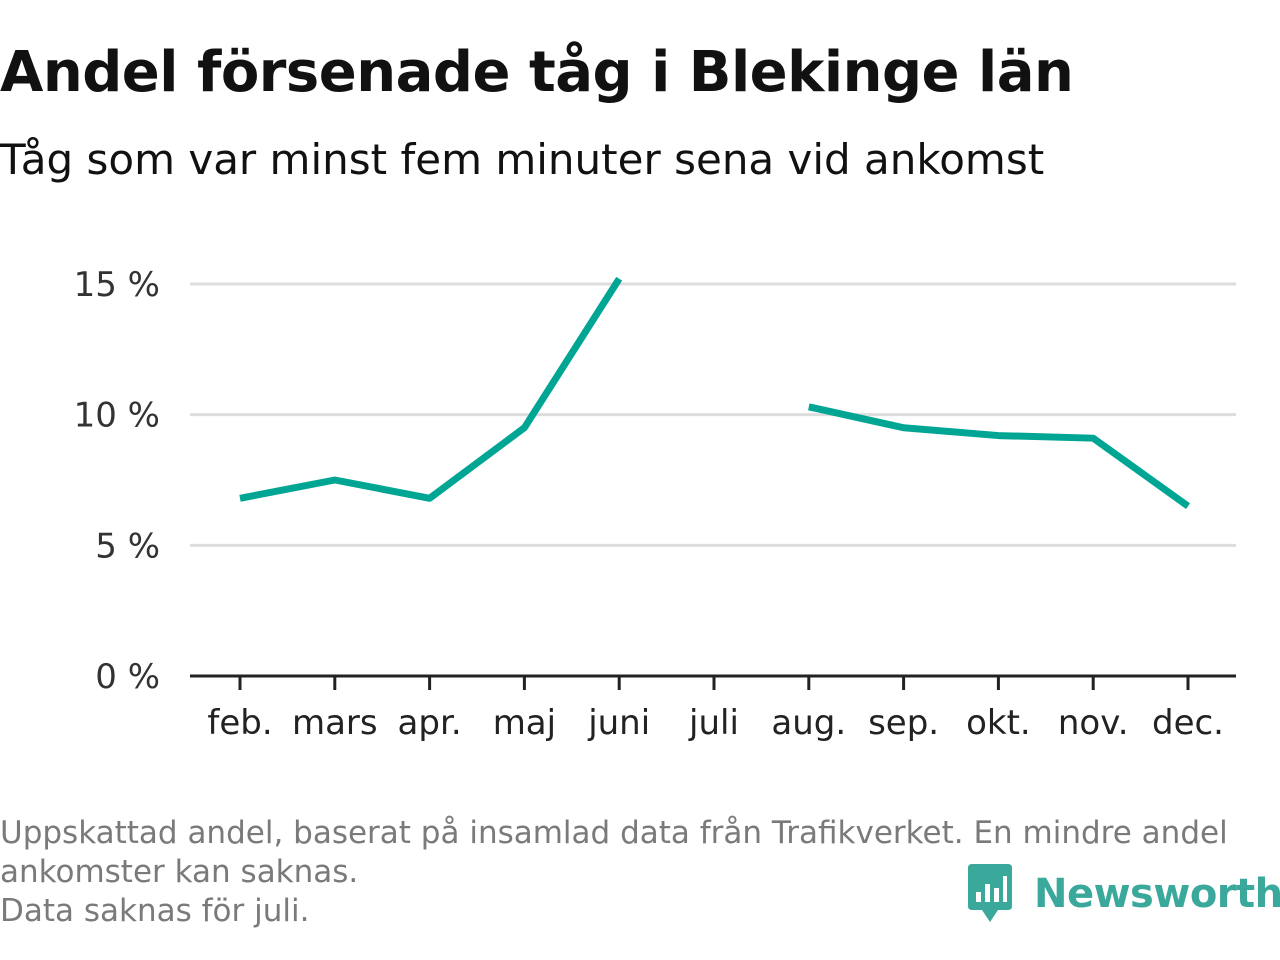 The image size is (1280, 960). What do you see at coordinates (998, 723) in the screenshot?
I see `x-tick-label: okt.` at bounding box center [998, 723].